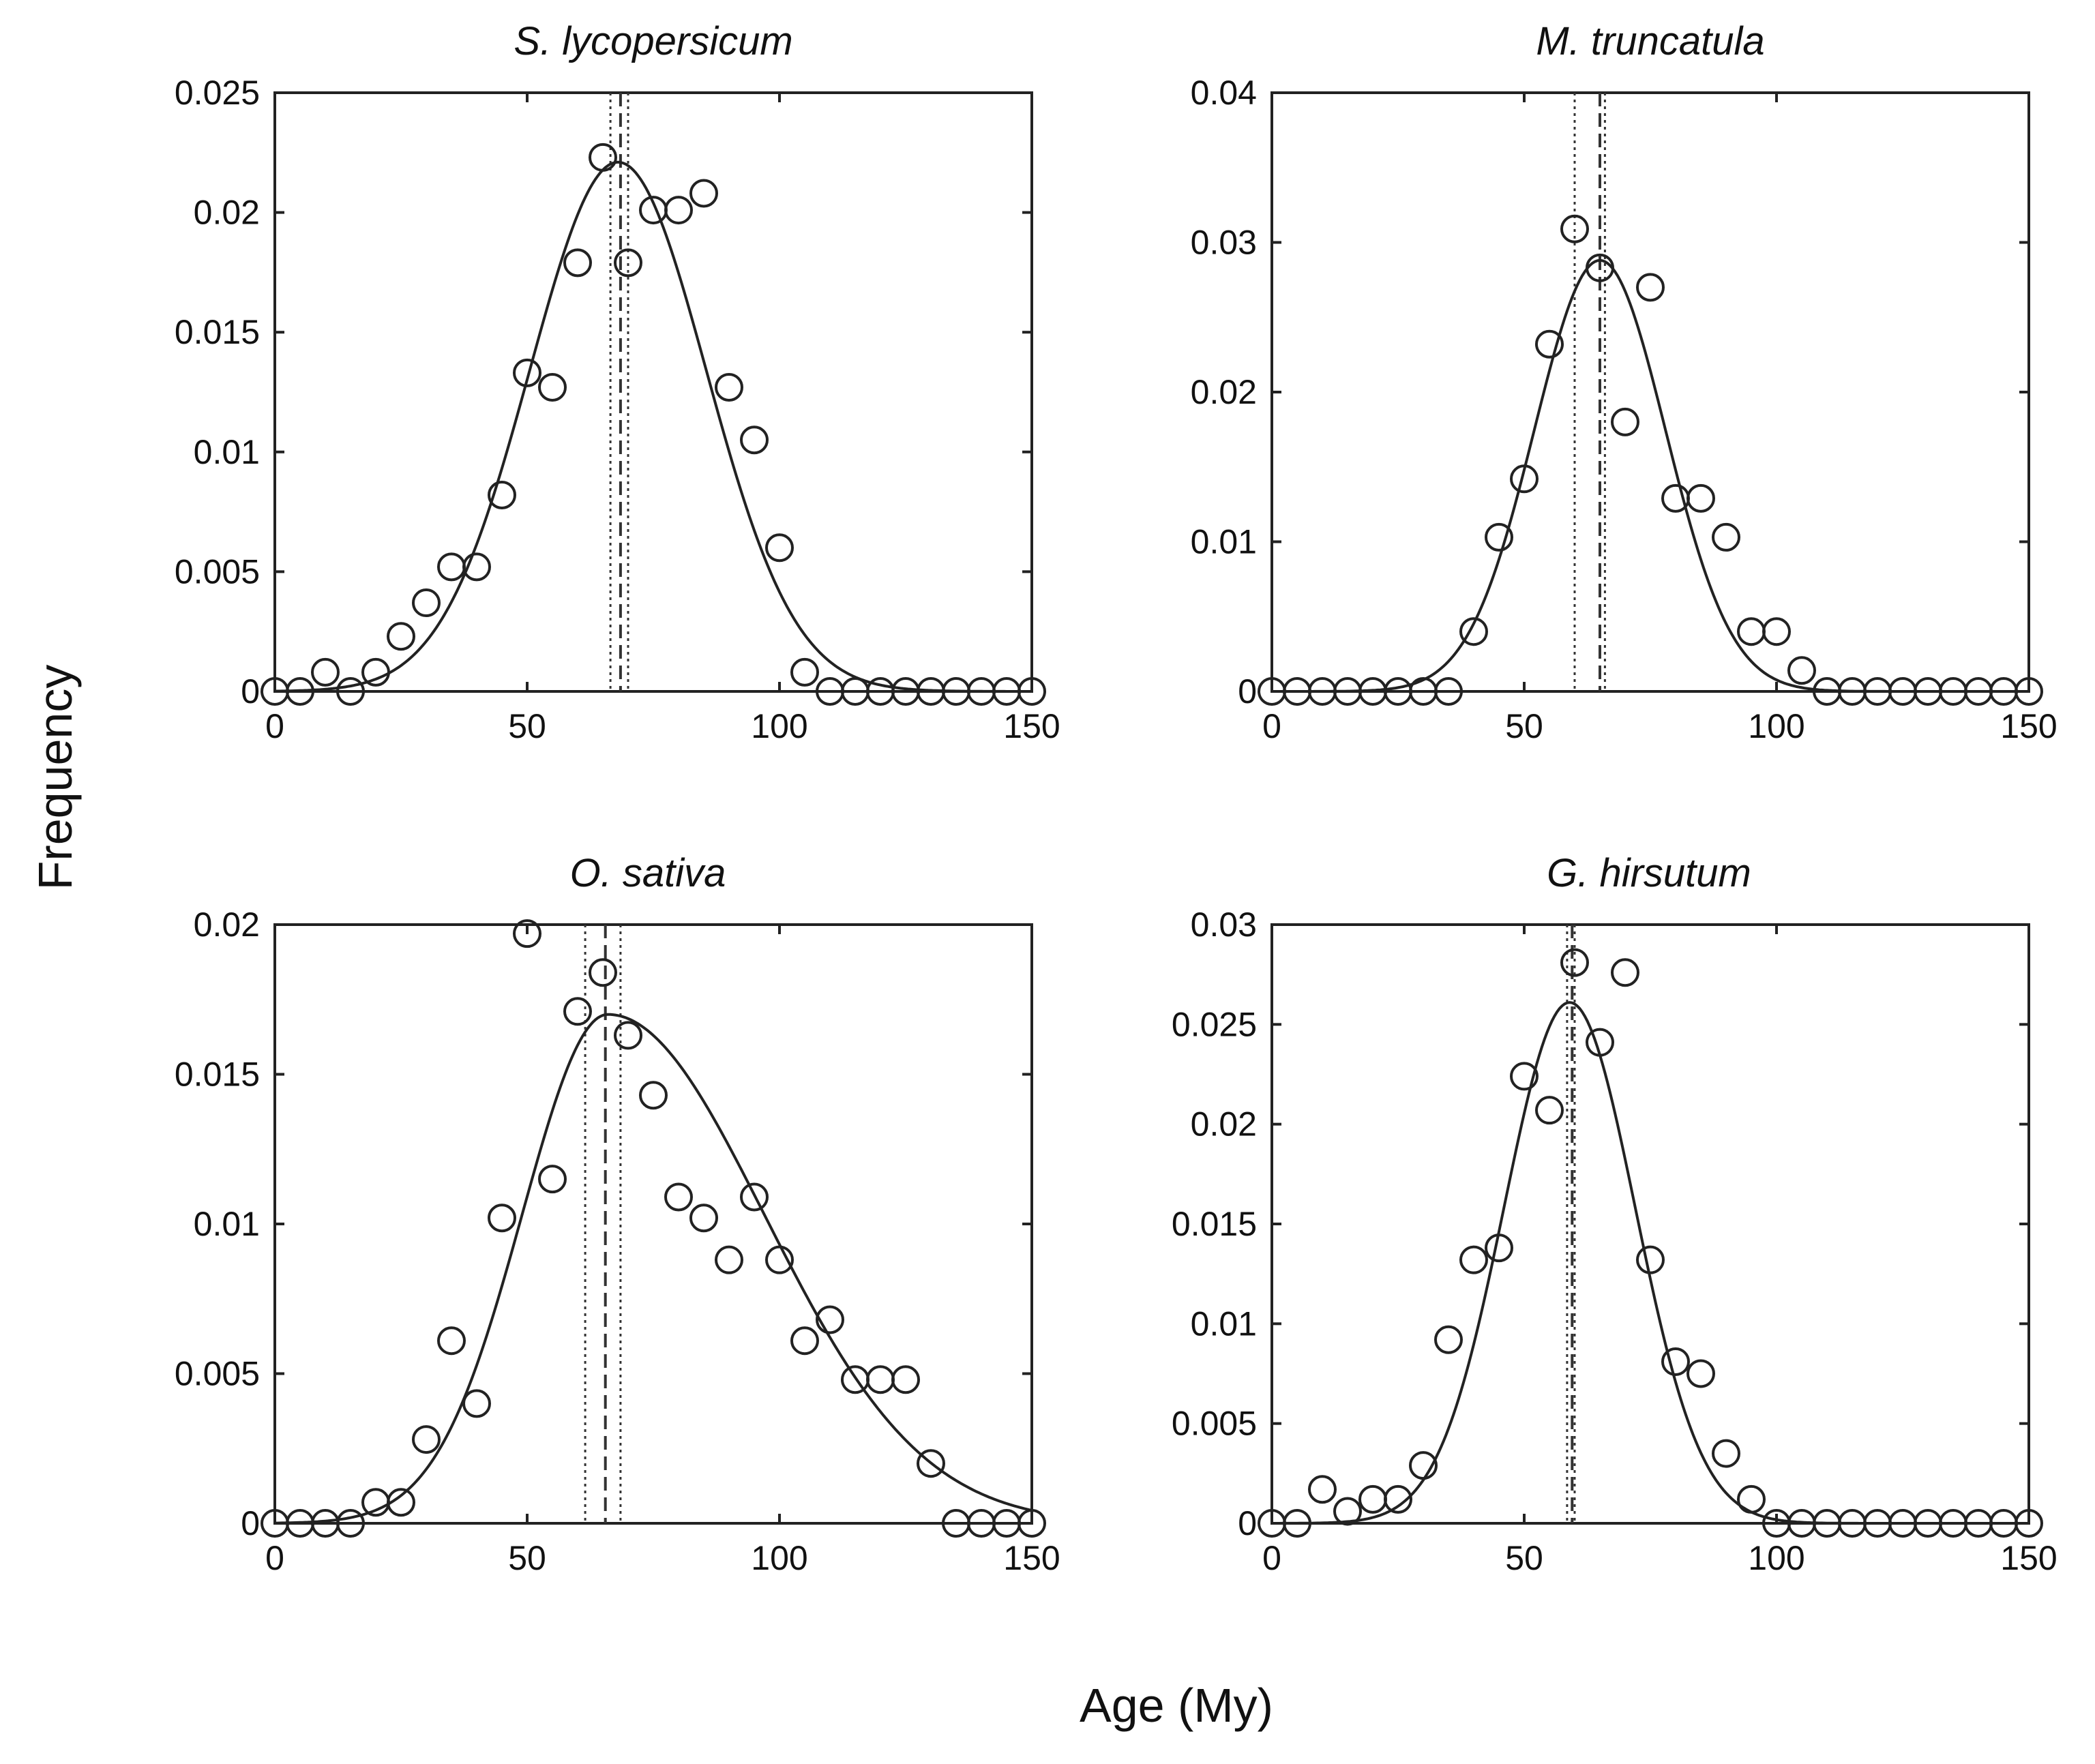  I want to click on panel-title: S. lycopersicum, so click(653, 41).